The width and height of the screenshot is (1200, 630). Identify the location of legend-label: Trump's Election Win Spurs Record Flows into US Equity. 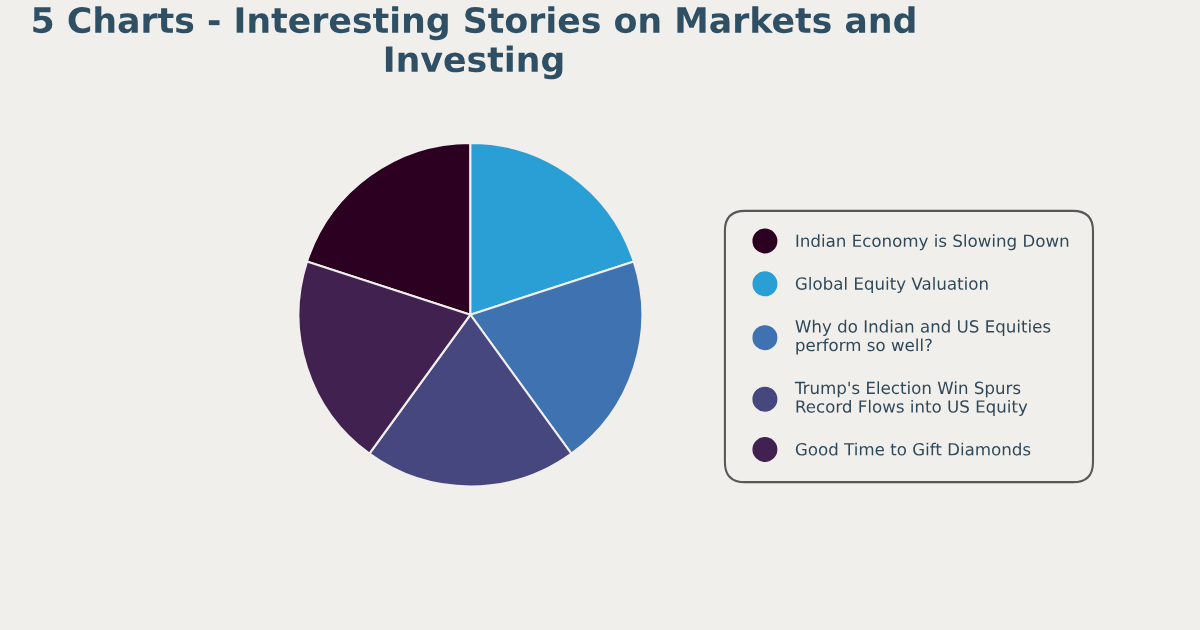
(911, 399).